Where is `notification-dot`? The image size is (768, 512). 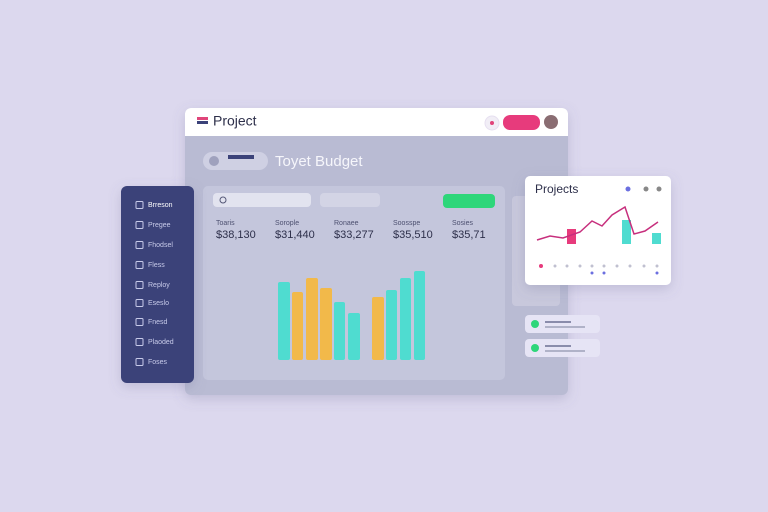 notification-dot is located at coordinates (492, 123).